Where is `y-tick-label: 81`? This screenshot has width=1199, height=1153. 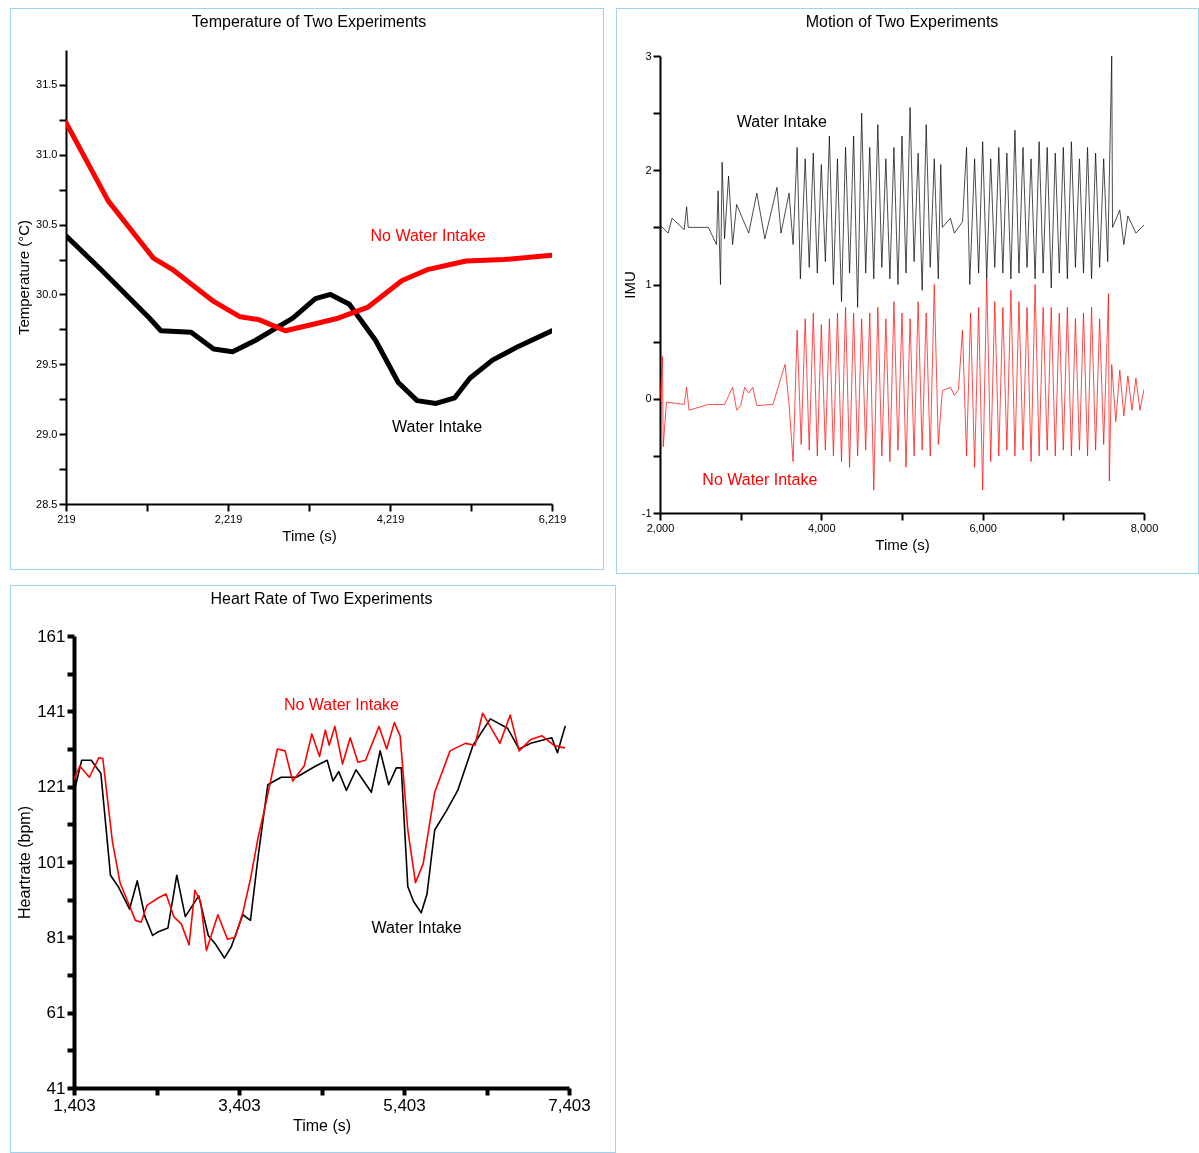 y-tick-label: 81 is located at coordinates (56, 937).